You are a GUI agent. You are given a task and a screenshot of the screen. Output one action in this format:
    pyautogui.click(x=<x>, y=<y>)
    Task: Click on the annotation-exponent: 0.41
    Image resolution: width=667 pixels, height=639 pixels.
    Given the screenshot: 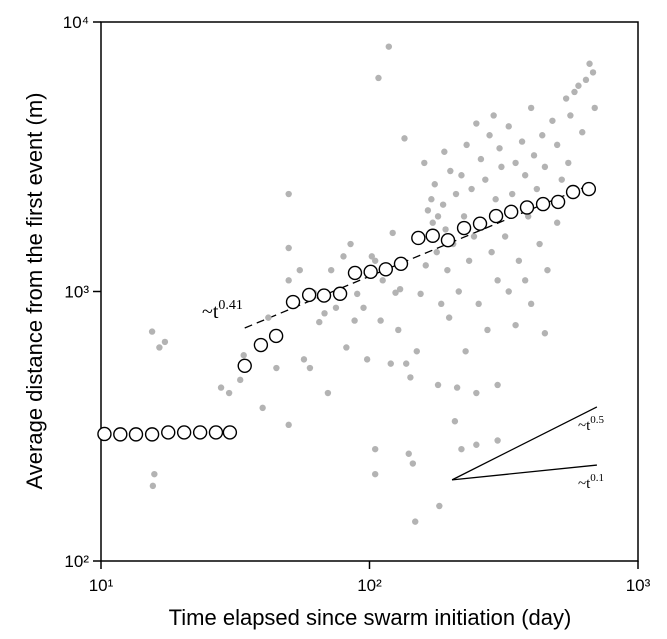 What is the action you would take?
    pyautogui.click(x=230, y=305)
    